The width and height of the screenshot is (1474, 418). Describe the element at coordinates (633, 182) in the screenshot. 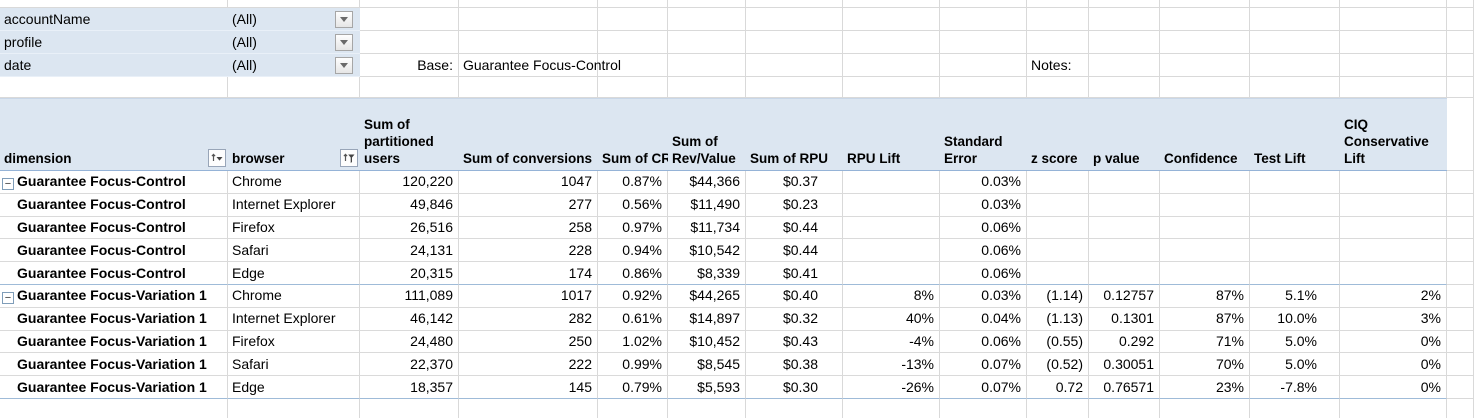

I see `cr-cell: 0.87%` at that location.